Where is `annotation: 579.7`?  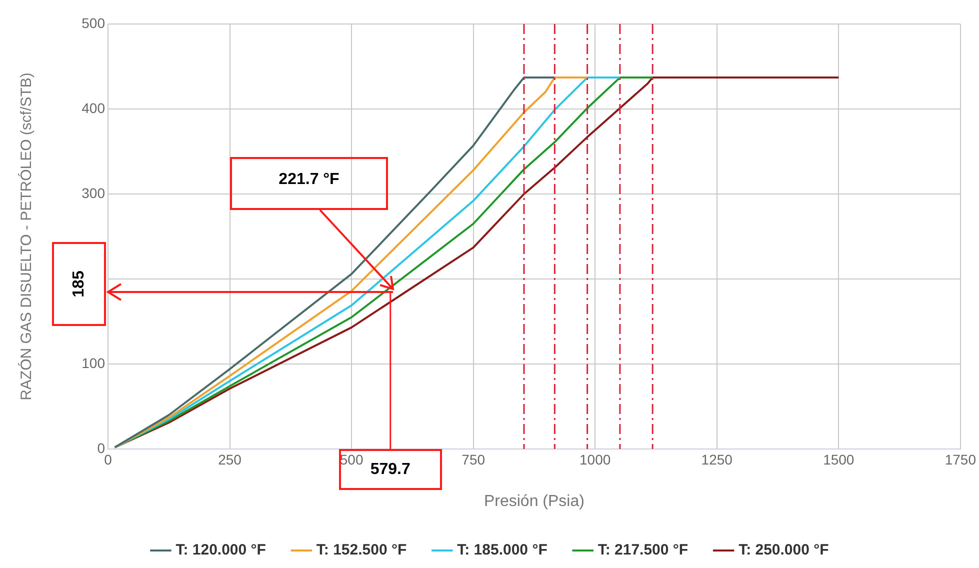
annotation: 579.7 is located at coordinates (390, 469).